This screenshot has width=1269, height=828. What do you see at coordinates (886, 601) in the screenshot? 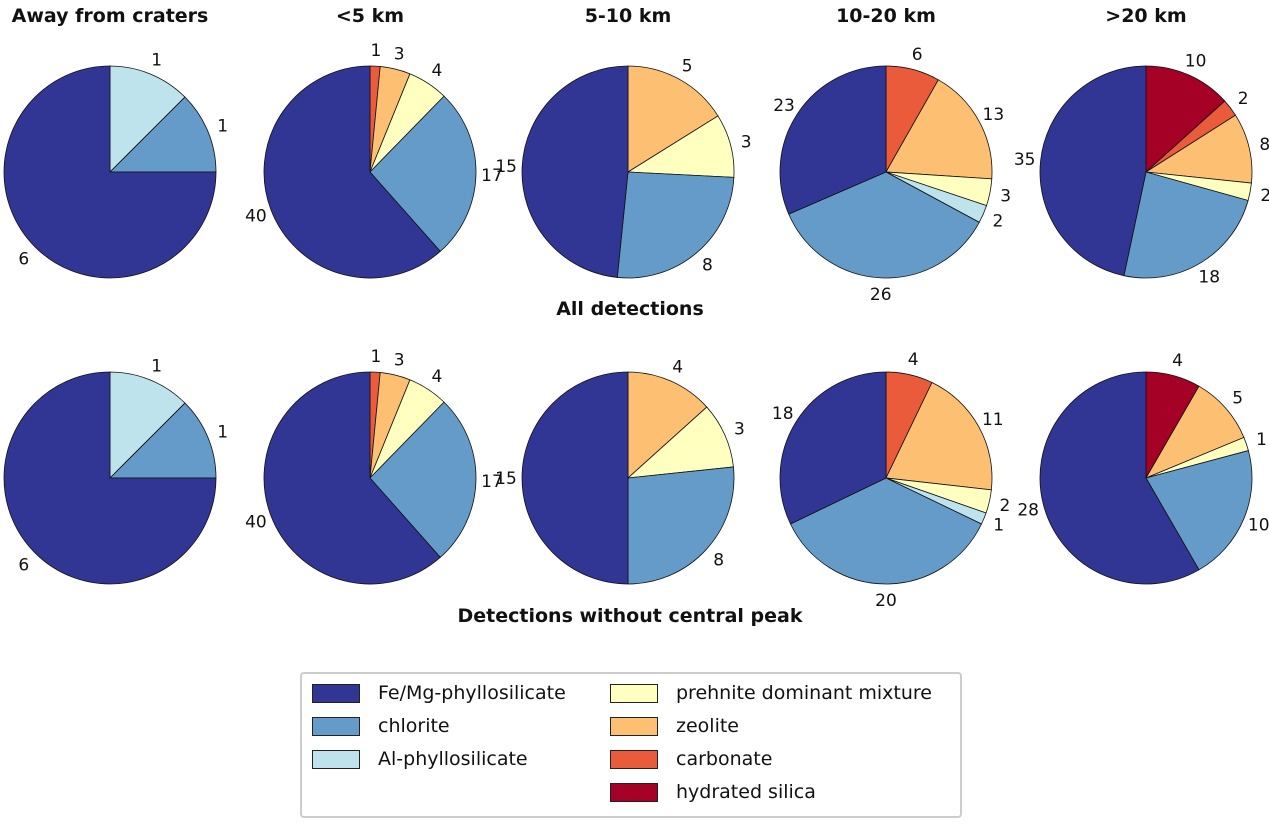
I see `data-label: 20` at bounding box center [886, 601].